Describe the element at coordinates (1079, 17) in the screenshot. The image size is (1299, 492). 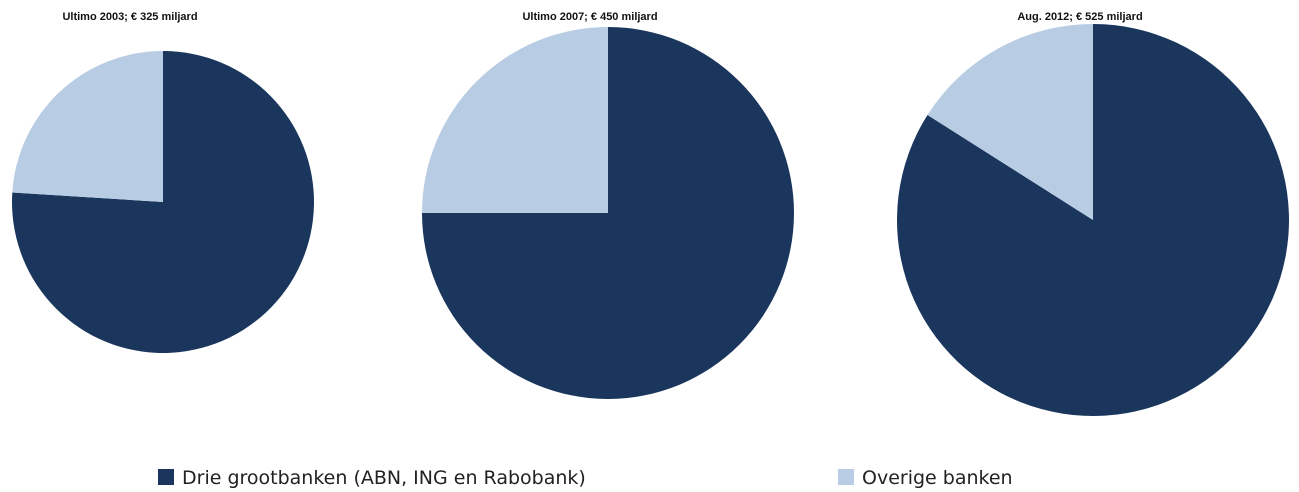
I see `pie-title: Aug. 2012; € 525 miljard` at that location.